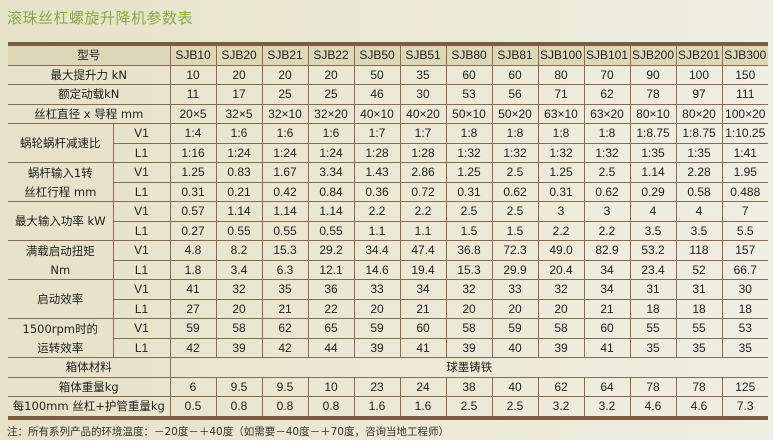  I want to click on table-cell: 100×20, so click(744, 113).